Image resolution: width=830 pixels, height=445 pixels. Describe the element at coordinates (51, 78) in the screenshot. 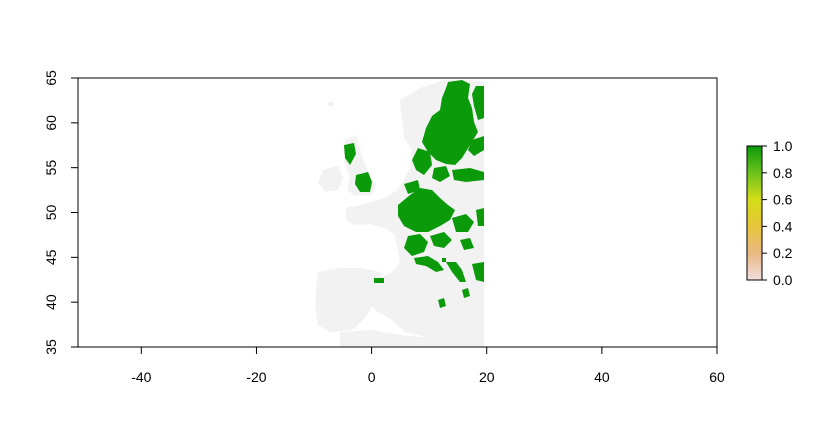

I see `y-tick-label: 65` at that location.